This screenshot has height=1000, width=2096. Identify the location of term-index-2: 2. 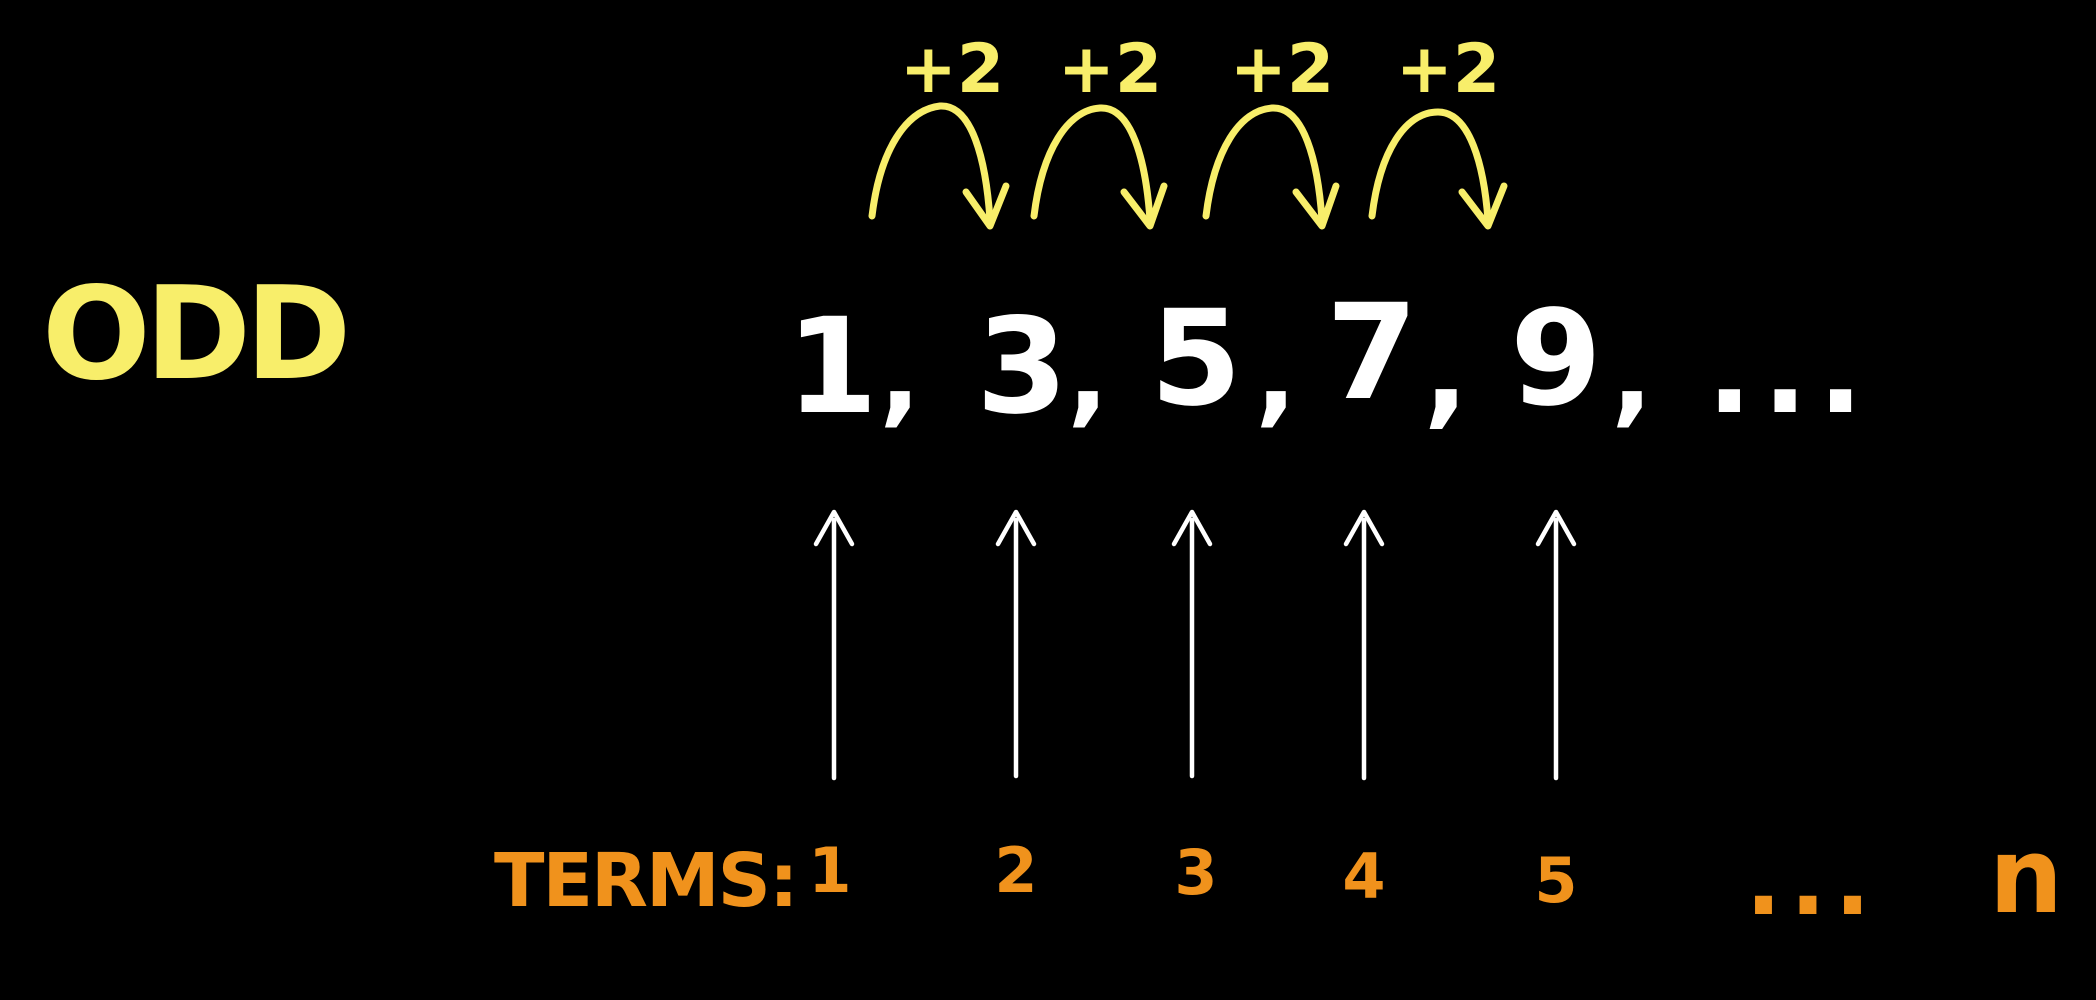
(1015, 870).